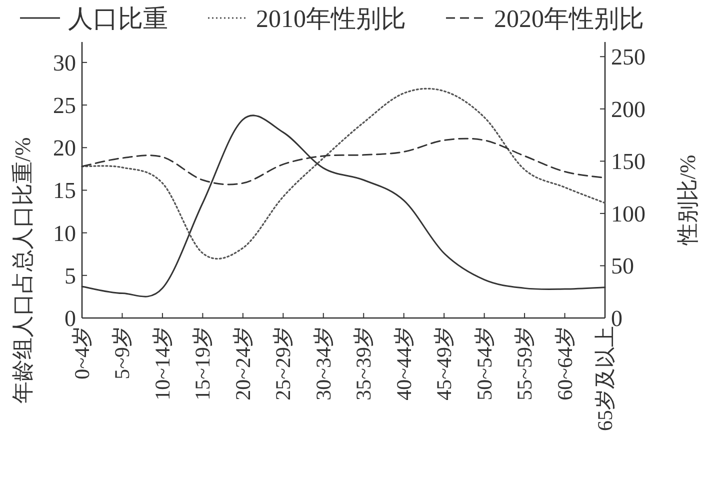 The image size is (703, 479). Describe the element at coordinates (202, 363) in the screenshot. I see `x-tick-label: 15~19岁` at that location.